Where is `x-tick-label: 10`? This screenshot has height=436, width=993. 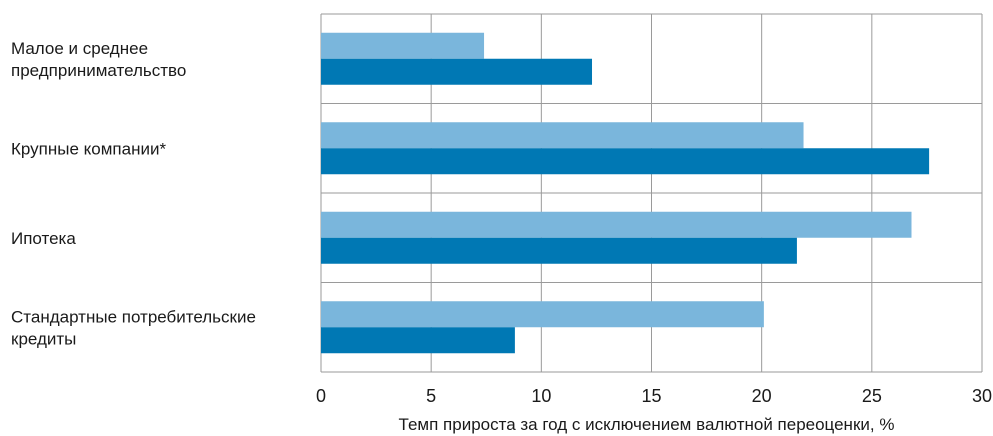
x-tick-label: 10 is located at coordinates (541, 396).